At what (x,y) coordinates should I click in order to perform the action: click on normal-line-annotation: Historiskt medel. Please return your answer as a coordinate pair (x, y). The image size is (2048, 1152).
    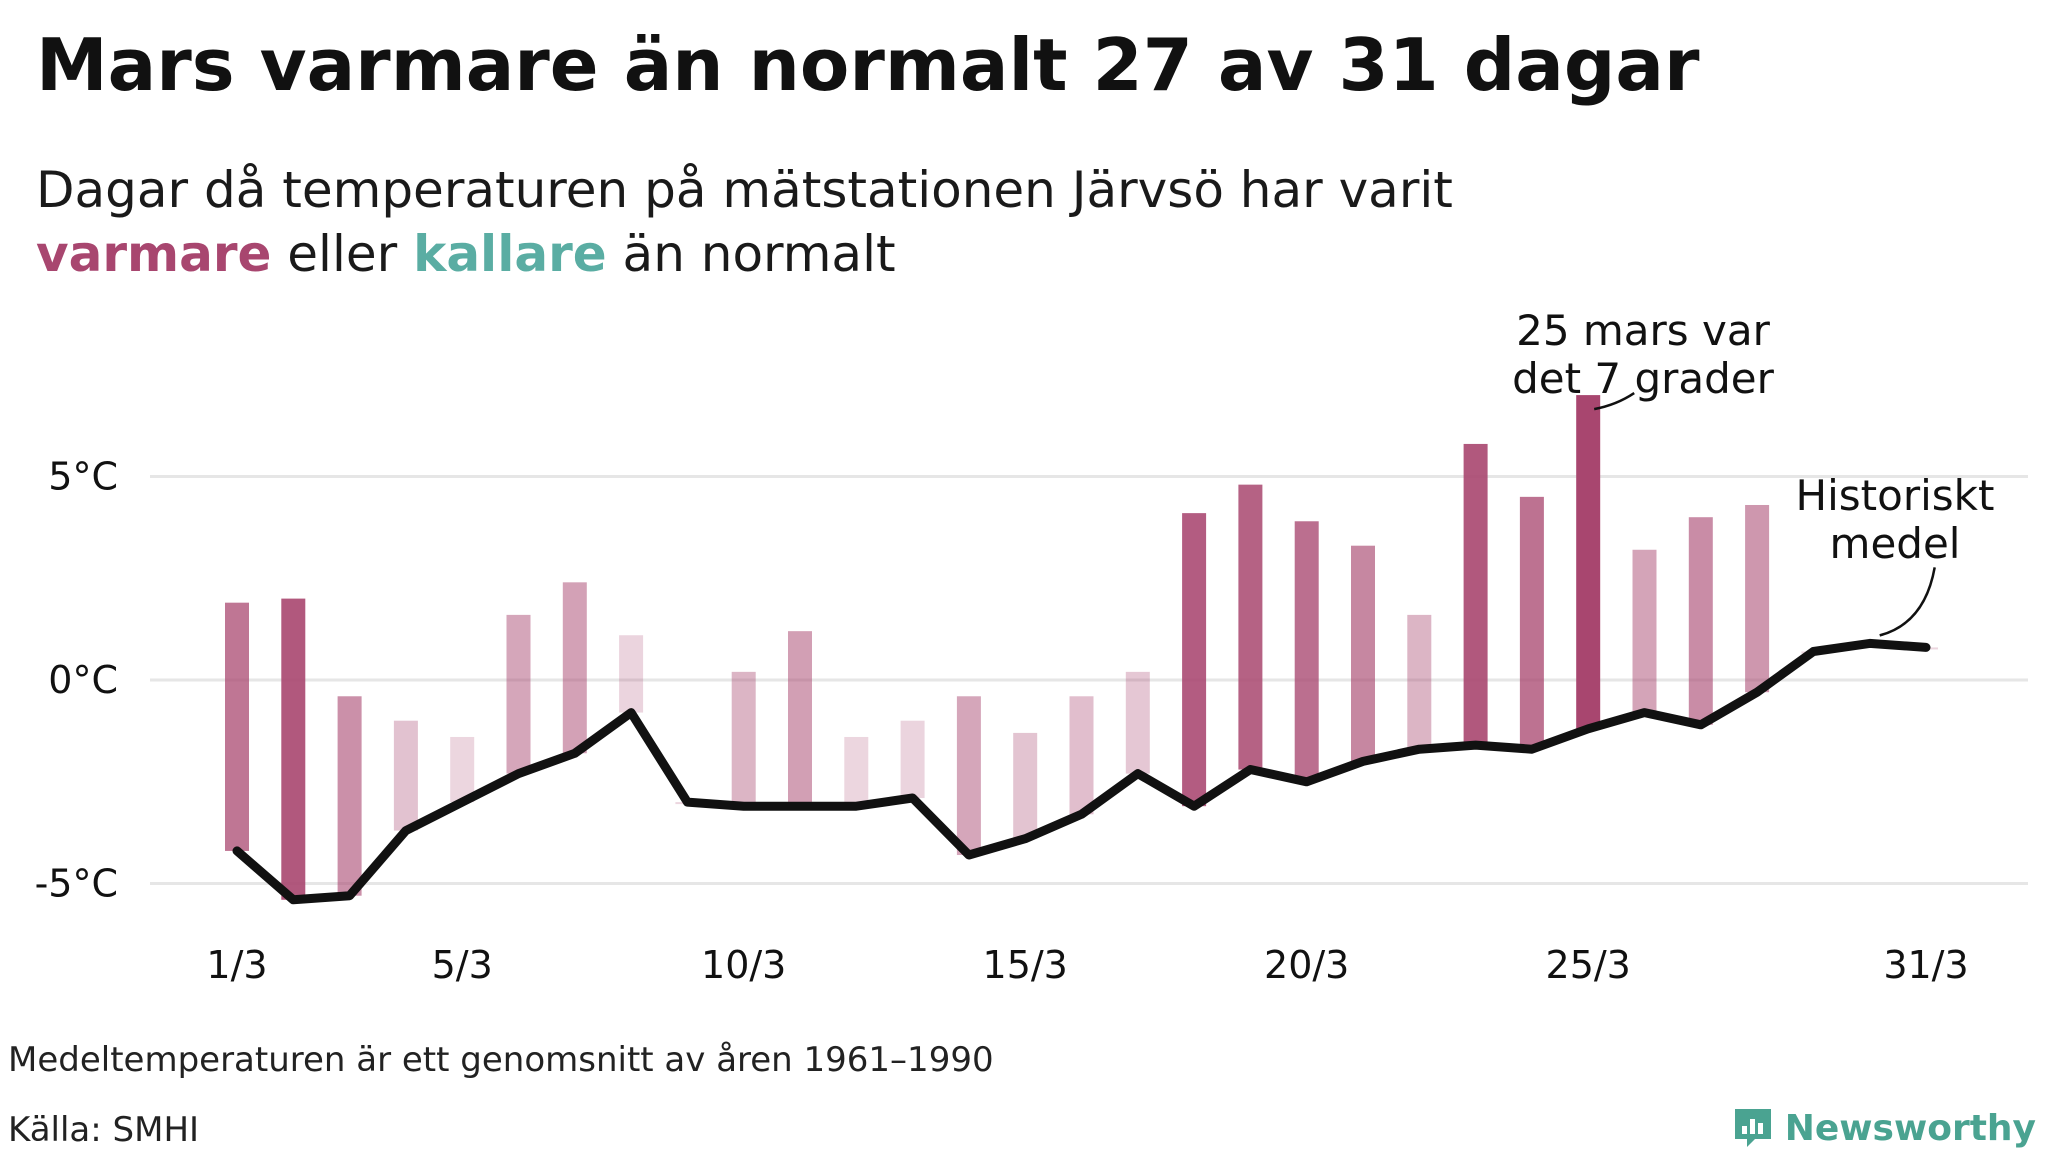
    Looking at the image, I should click on (1895, 519).